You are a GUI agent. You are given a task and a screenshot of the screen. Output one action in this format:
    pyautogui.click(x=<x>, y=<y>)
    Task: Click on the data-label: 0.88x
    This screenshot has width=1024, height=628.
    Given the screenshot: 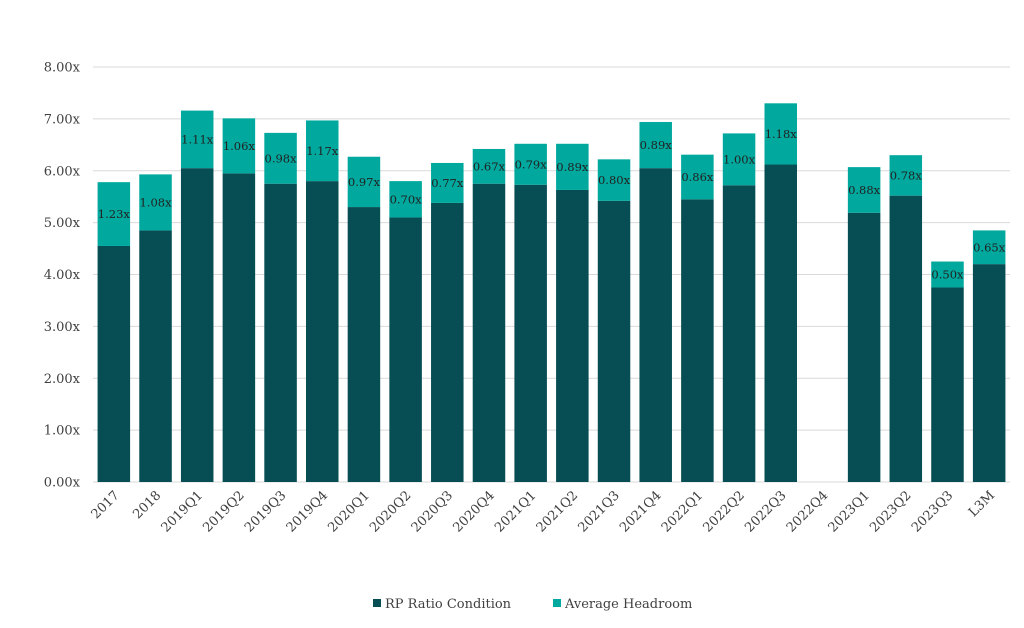 What is the action you would take?
    pyautogui.click(x=864, y=190)
    